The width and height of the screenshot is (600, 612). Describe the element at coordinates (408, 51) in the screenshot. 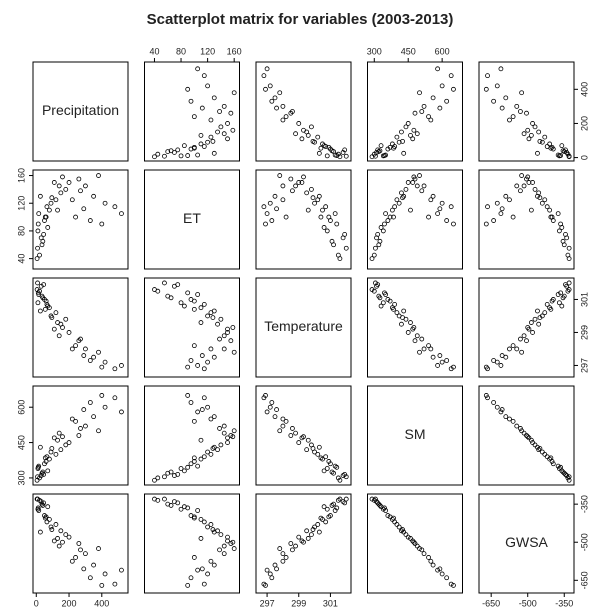

I see `x-tick-label: 450` at that location.